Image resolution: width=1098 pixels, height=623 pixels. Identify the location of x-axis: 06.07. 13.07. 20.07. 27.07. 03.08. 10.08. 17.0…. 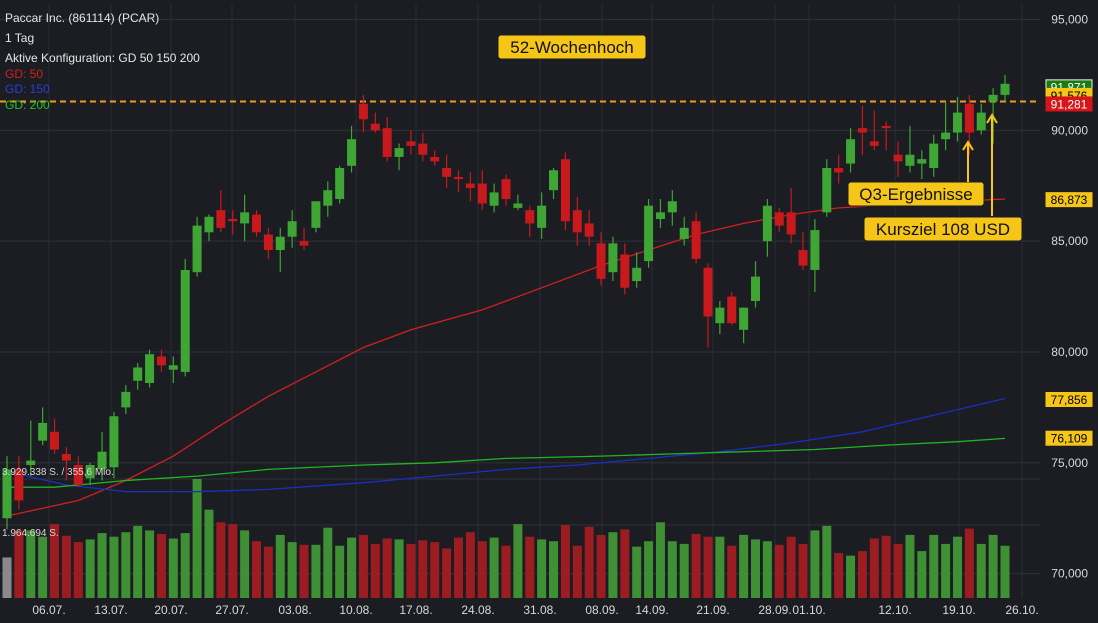
(535, 610).